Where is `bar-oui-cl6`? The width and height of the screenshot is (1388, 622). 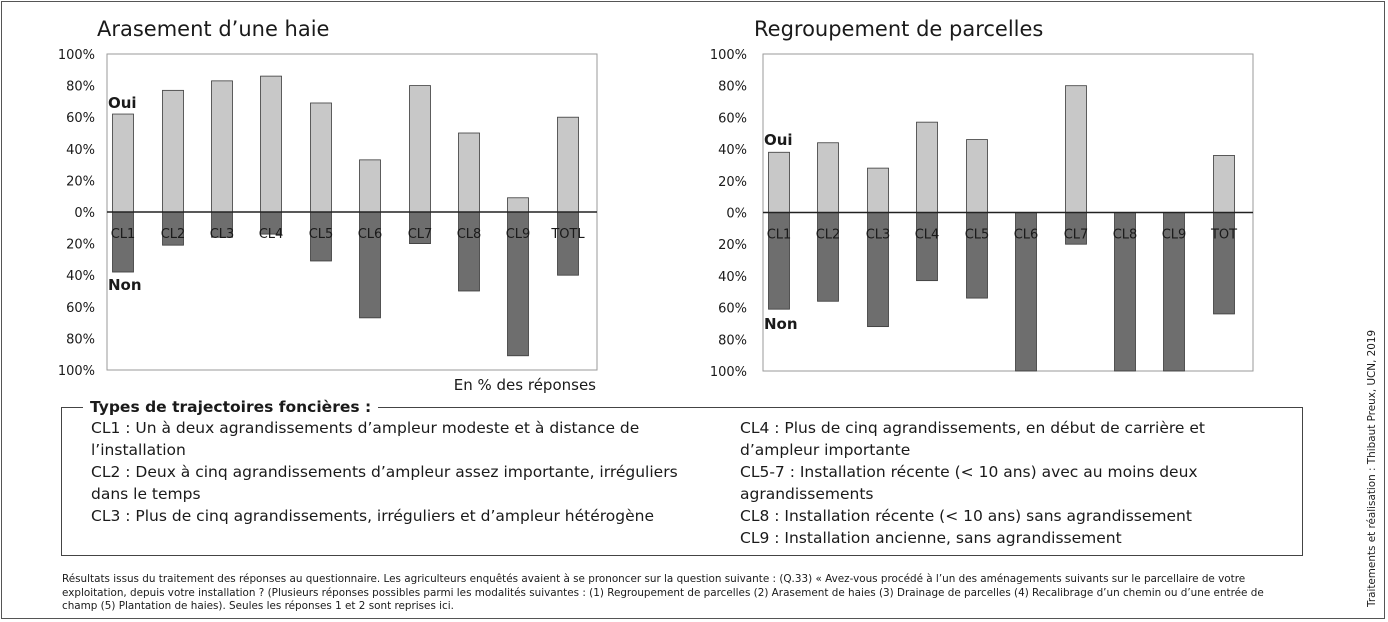 bar-oui-cl6 is located at coordinates (370, 186).